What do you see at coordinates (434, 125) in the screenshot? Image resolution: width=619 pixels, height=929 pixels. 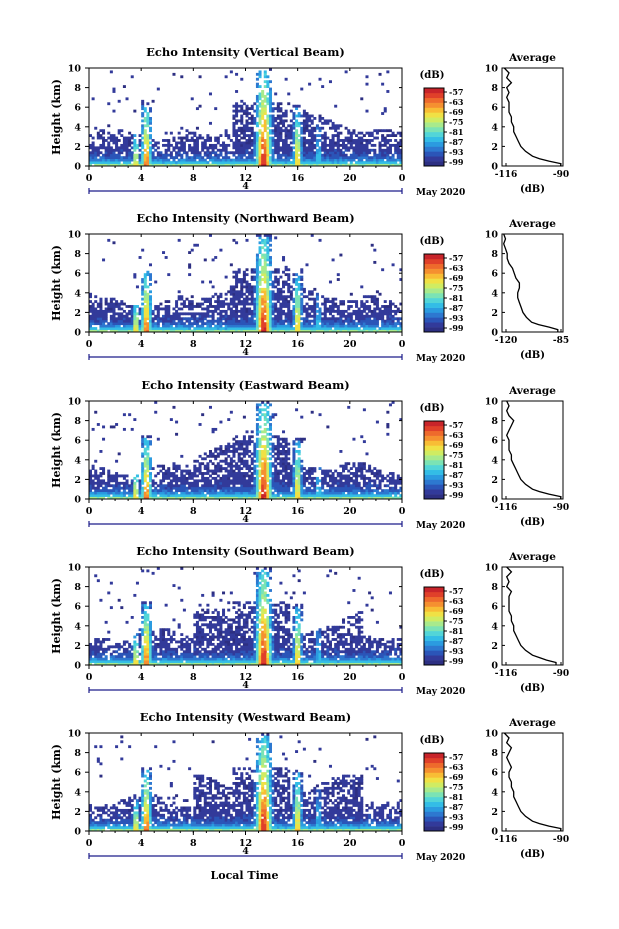 I see `colorbar-swatch` at bounding box center [434, 125].